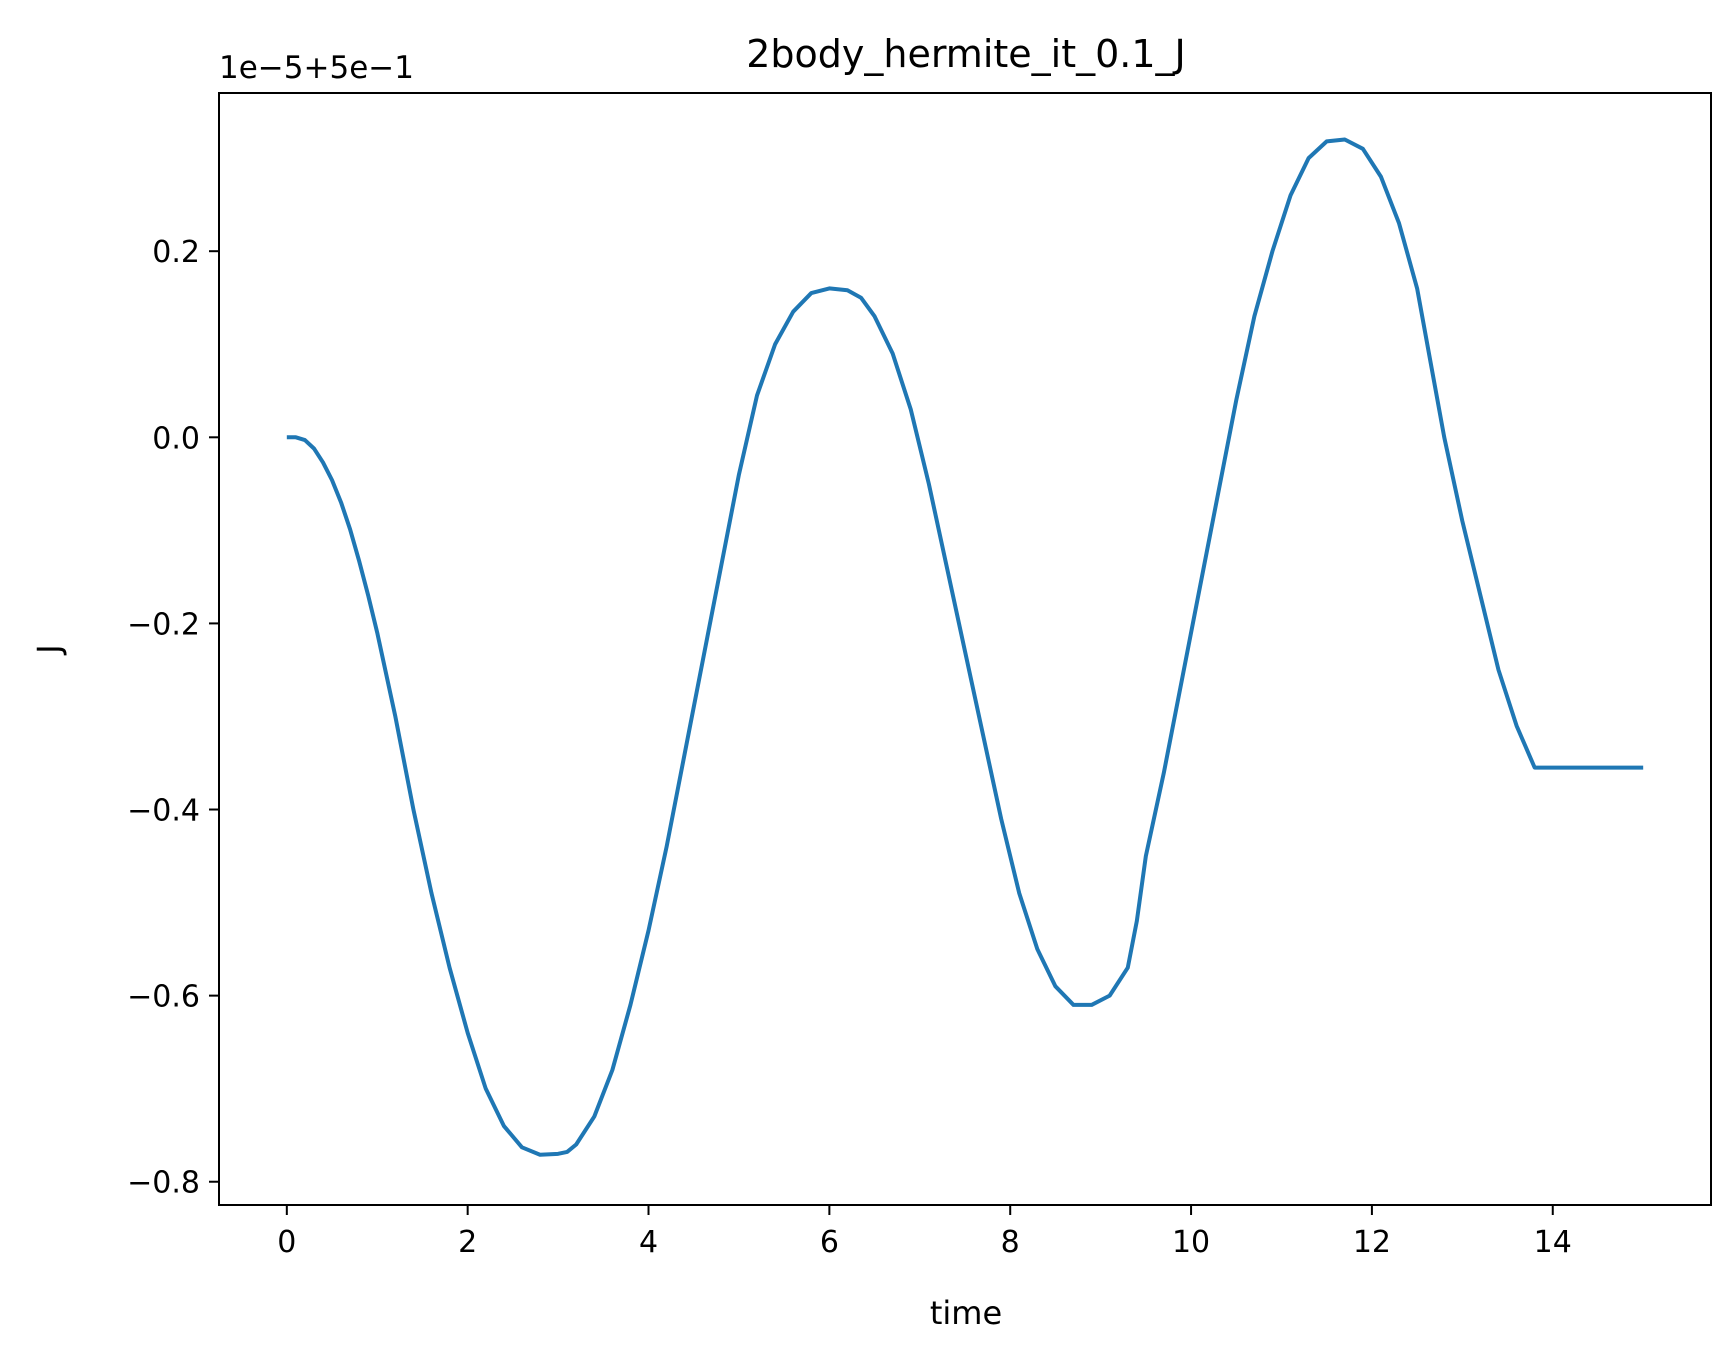 This screenshot has width=1734, height=1357. Describe the element at coordinates (163, 1183) in the screenshot. I see `y-tick-label: −0.8` at that location.